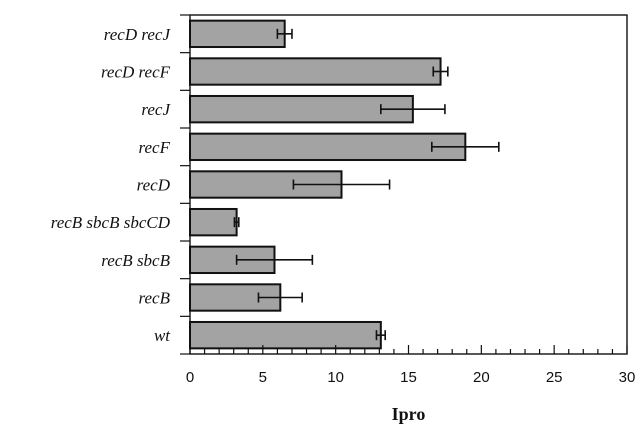 The image size is (641, 429). Describe the element at coordinates (481, 377) in the screenshot. I see `x-tick-label: 20` at that location.